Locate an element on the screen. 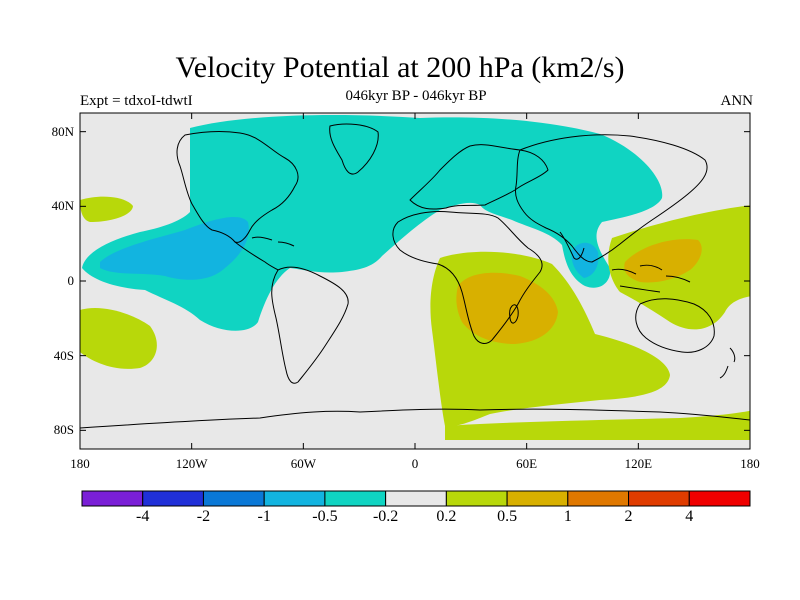  contour-fill-positive-dateline-north is located at coordinates (746, 270).